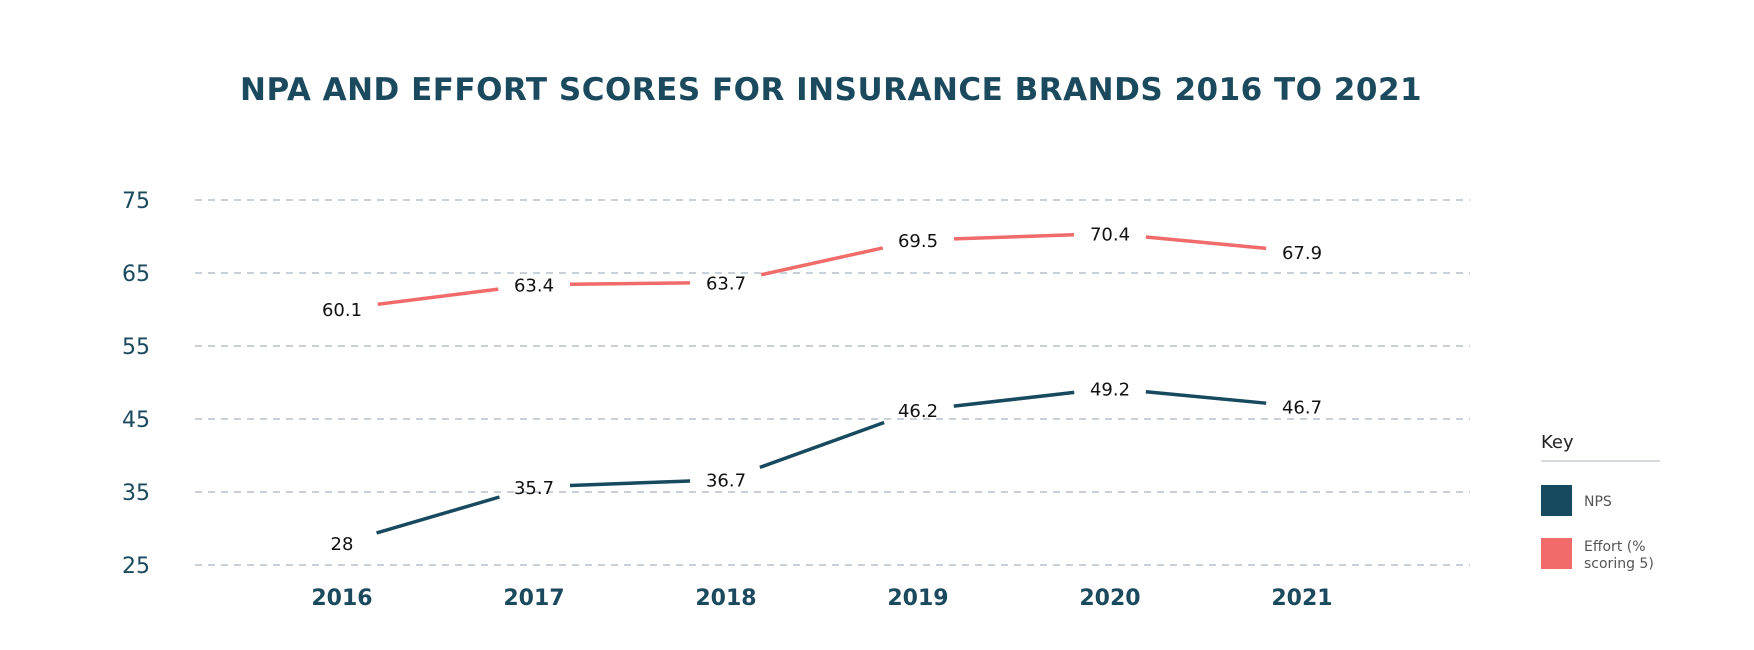 This screenshot has height=650, width=1754. What do you see at coordinates (533, 598) in the screenshot?
I see `x-tick-label: 2017` at bounding box center [533, 598].